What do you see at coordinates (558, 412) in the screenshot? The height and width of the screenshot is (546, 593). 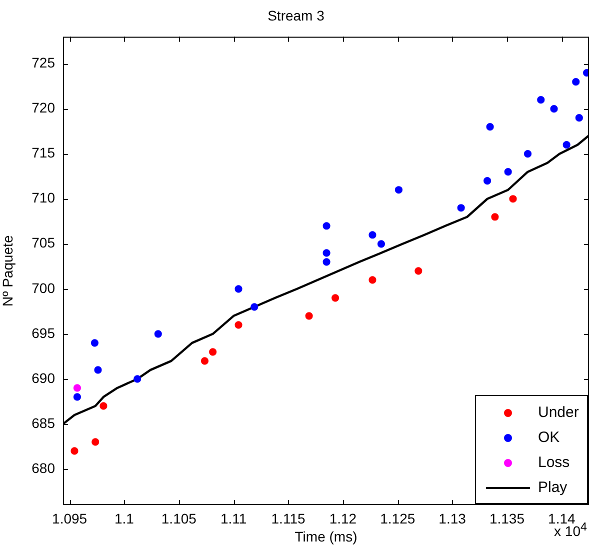 I see `legend-label: Under` at bounding box center [558, 412].